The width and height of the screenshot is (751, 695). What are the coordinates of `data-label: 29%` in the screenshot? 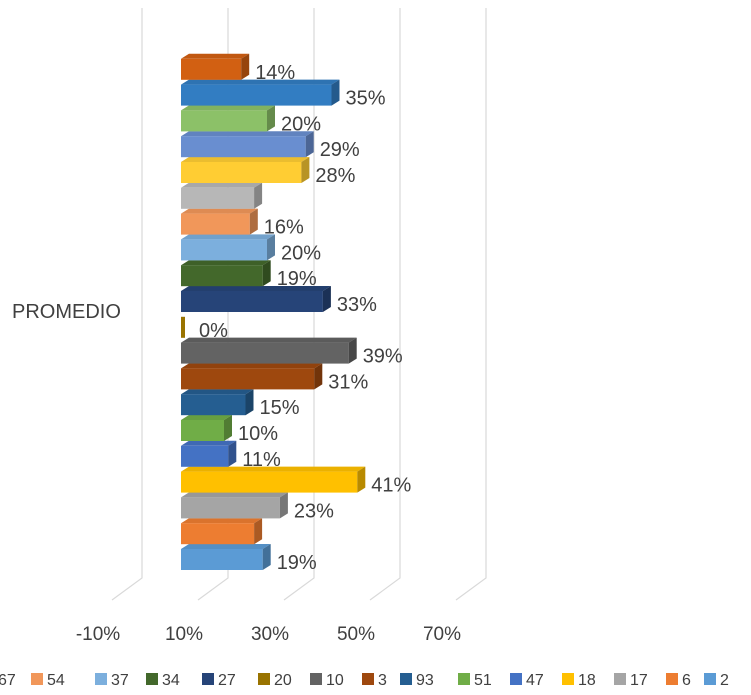 It's located at (340, 150).